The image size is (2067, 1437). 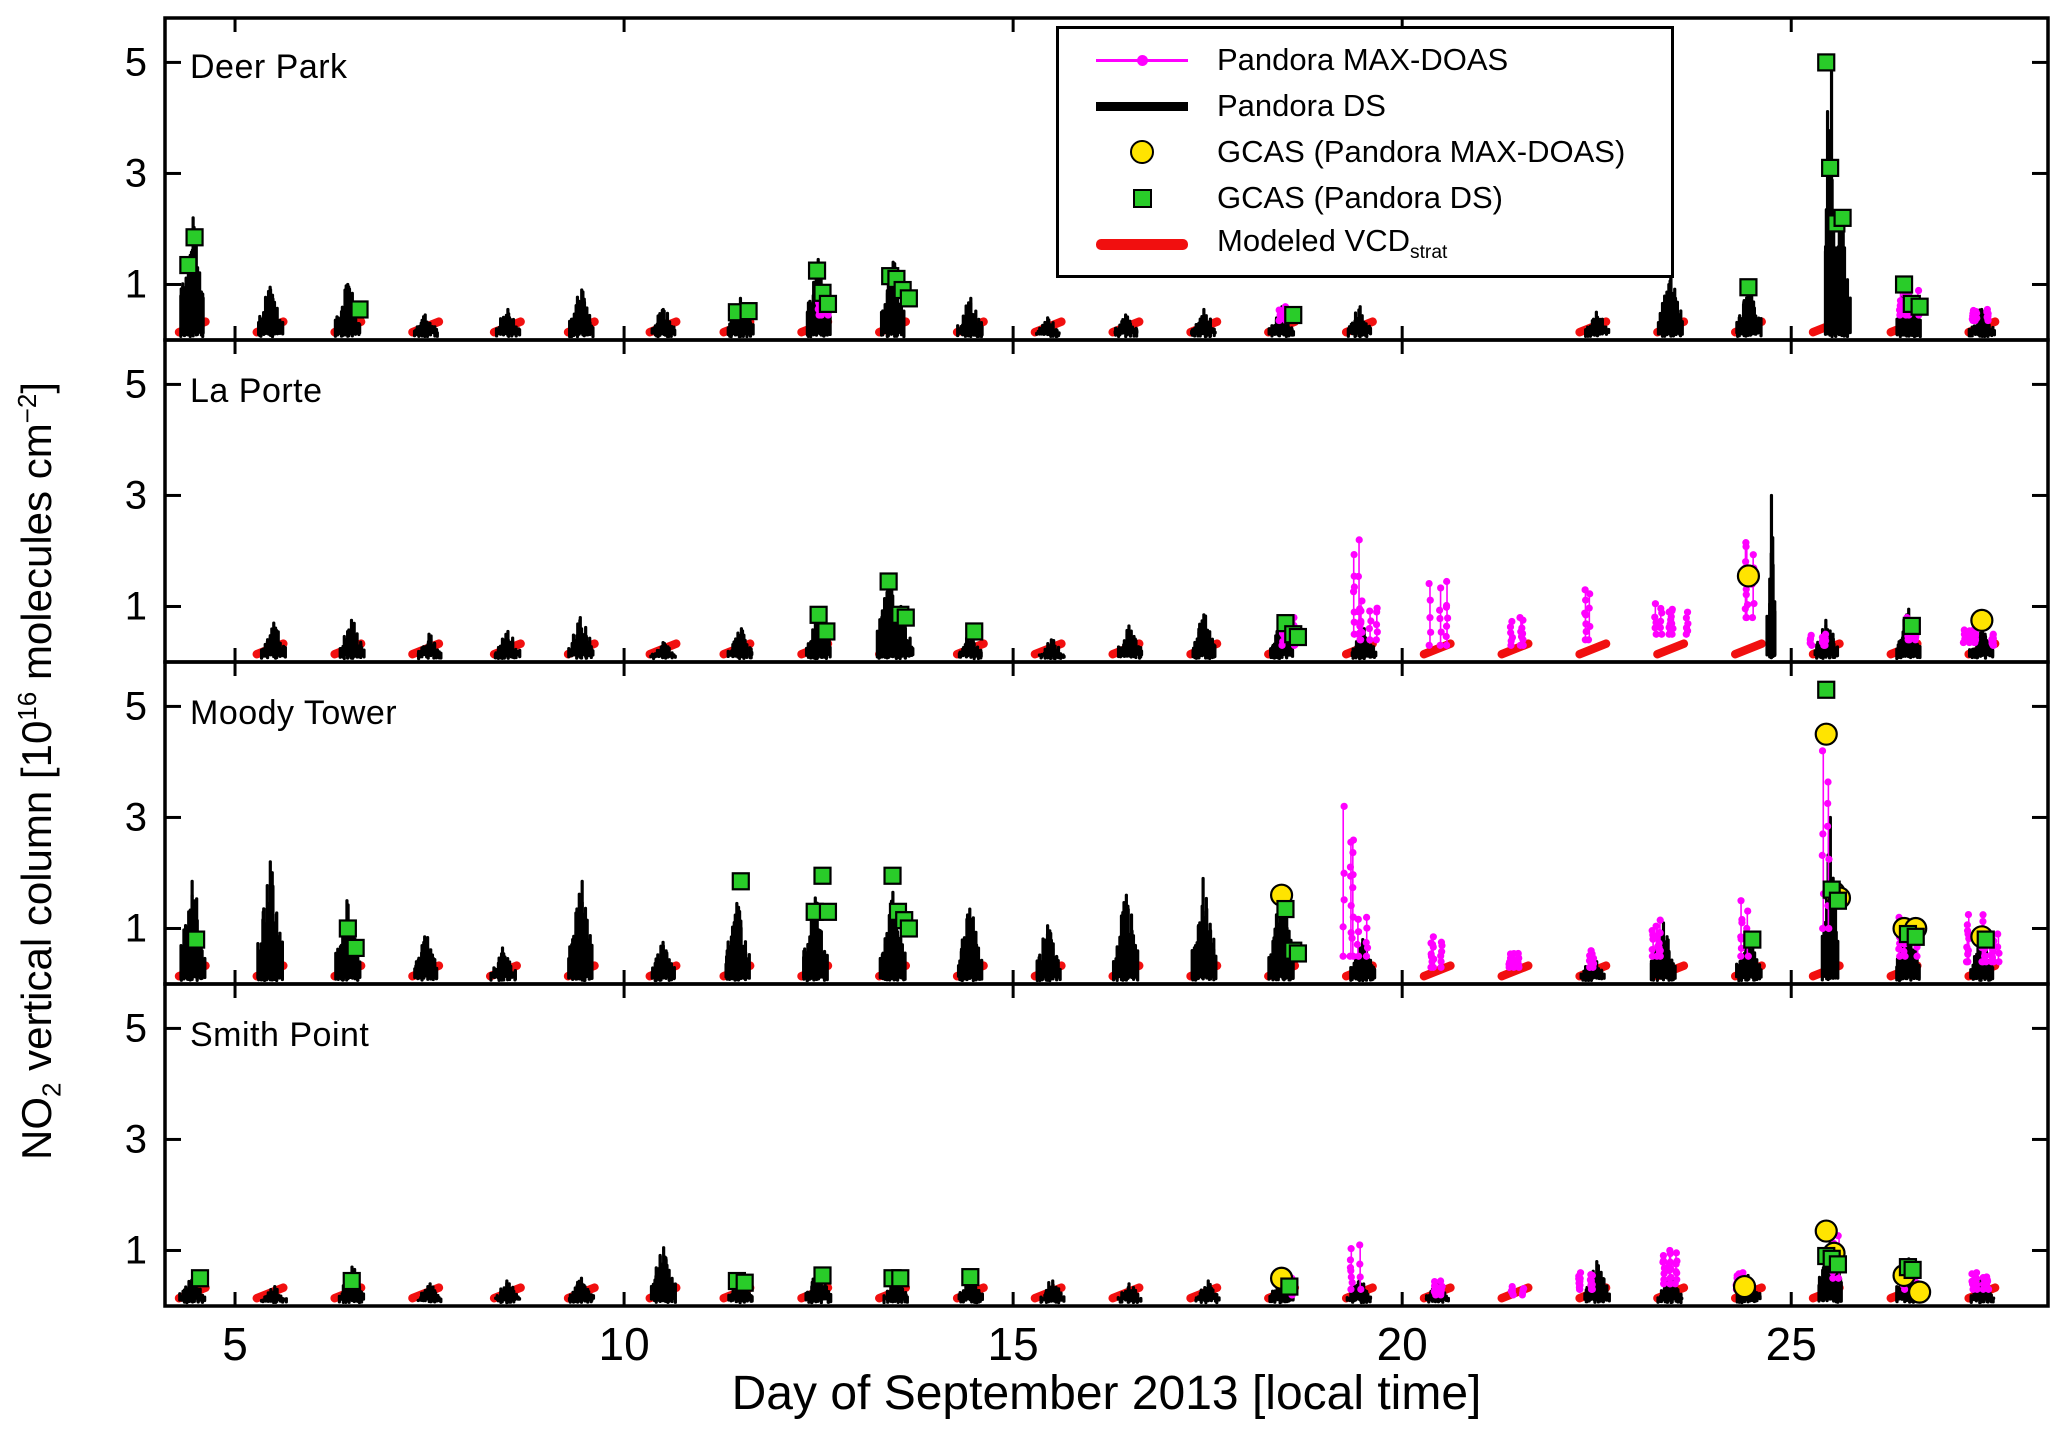 I want to click on x-tick-label: 5, so click(x=235, y=1344).